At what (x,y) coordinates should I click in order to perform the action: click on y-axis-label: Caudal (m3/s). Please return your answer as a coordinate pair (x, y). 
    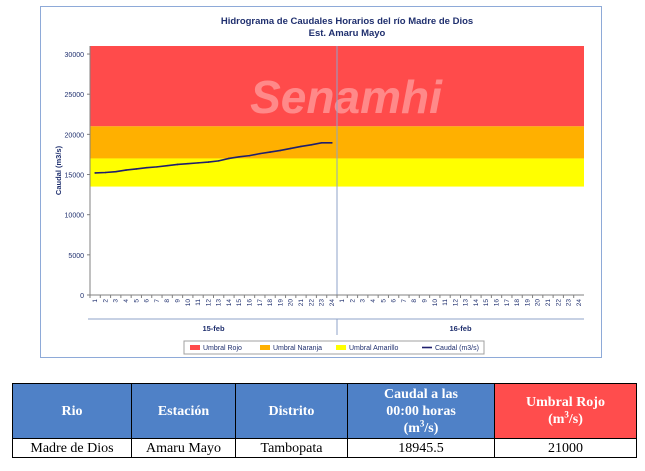
    Looking at the image, I should click on (58, 170).